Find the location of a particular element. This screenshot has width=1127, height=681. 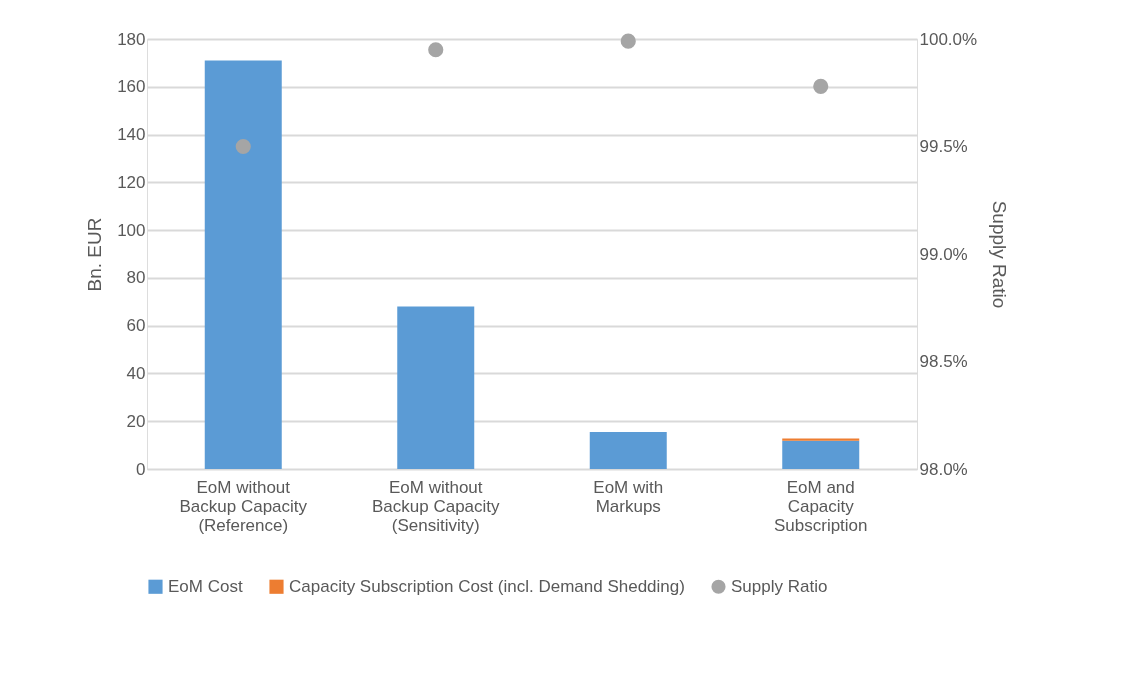

y2-tick-label: 98.5% is located at coordinates (943, 361).